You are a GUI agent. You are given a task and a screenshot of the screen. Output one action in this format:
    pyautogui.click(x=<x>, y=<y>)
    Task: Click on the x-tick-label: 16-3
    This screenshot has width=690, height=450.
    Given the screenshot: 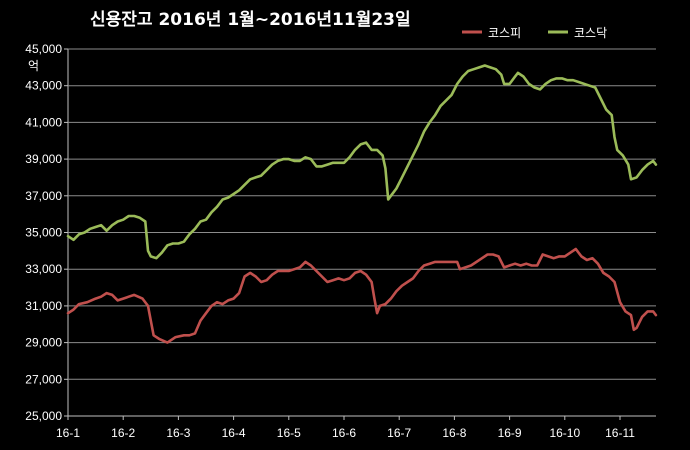 What is the action you would take?
    pyautogui.click(x=178, y=433)
    